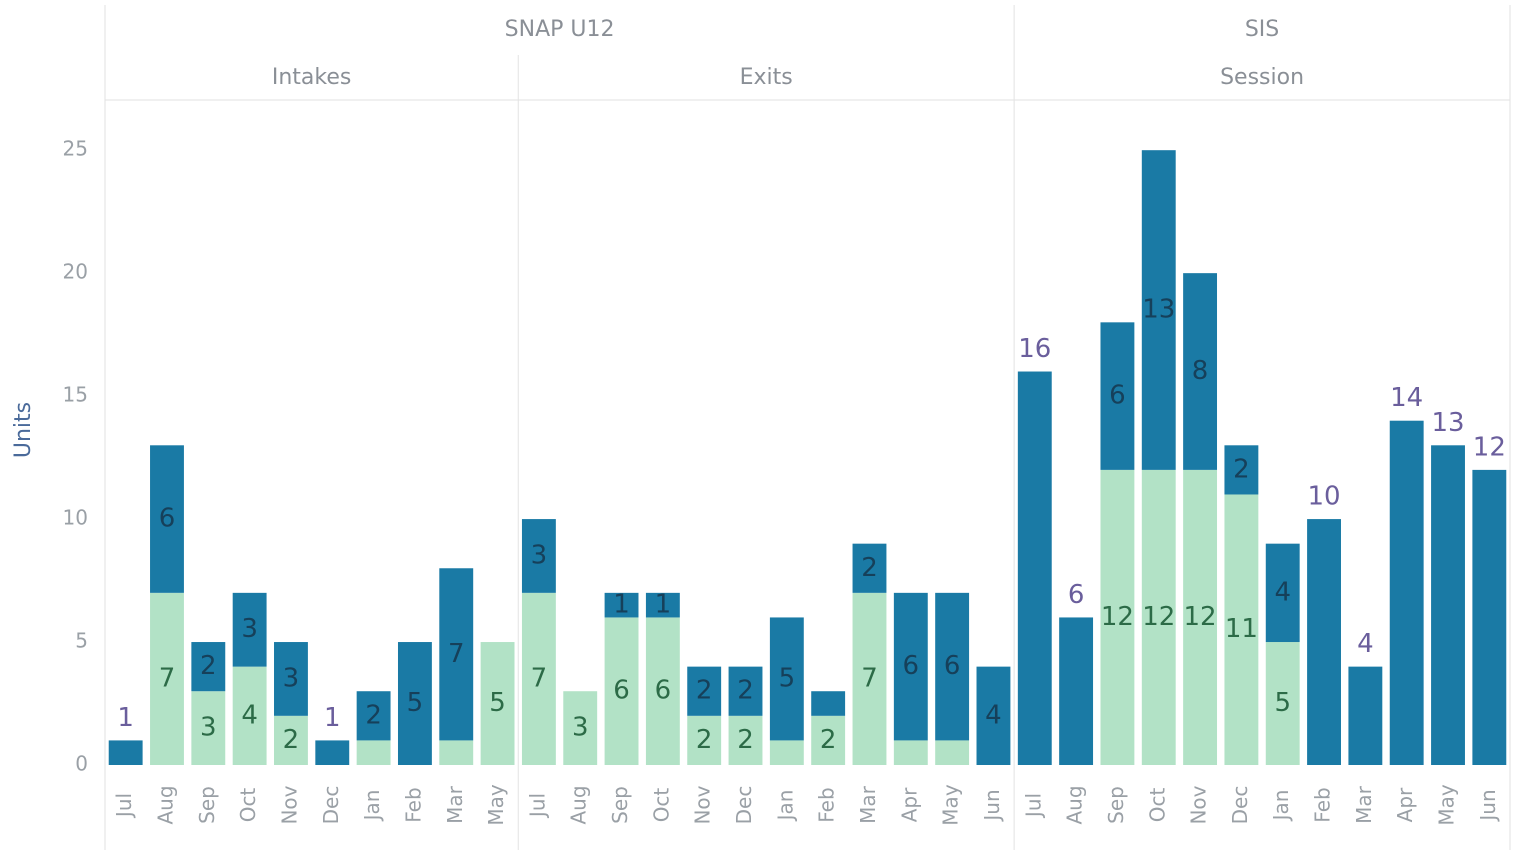 The width and height of the screenshot is (1518, 850). I want to click on data-label: 11, so click(1241, 629).